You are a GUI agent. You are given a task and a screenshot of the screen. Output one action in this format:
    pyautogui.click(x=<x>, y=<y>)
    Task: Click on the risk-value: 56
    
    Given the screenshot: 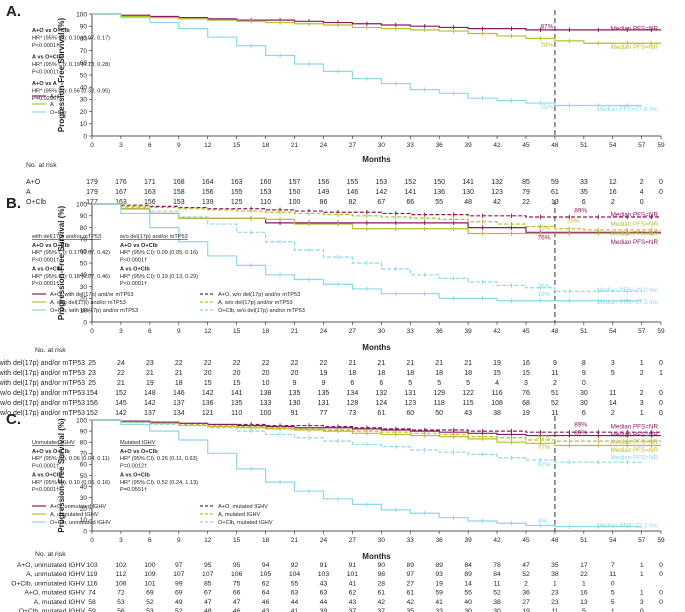 What is the action you would take?
    pyautogui.click(x=121, y=610)
    